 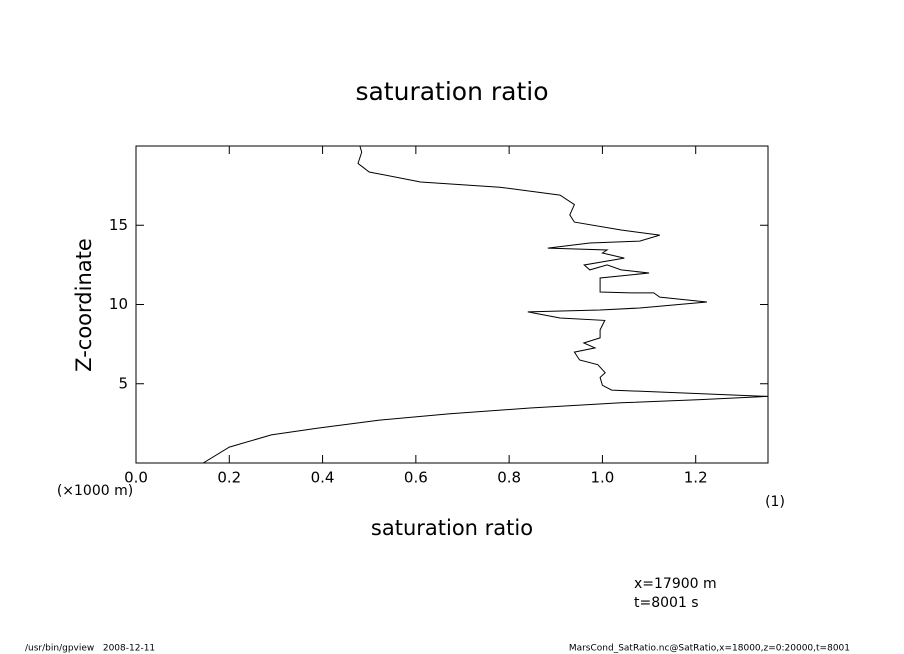 I want to click on chart-title: saturation ratio, so click(x=451, y=91).